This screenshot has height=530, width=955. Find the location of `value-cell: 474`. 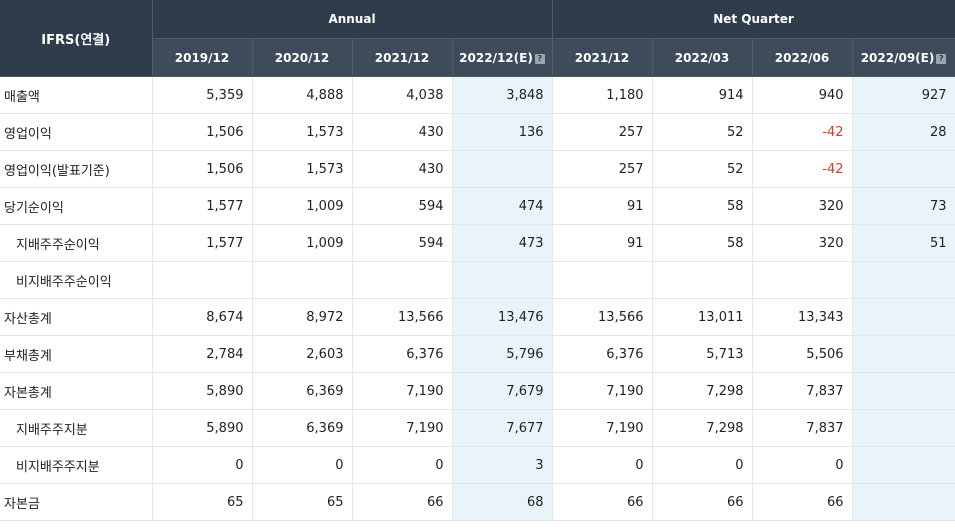

value-cell: 474 is located at coordinates (502, 206).